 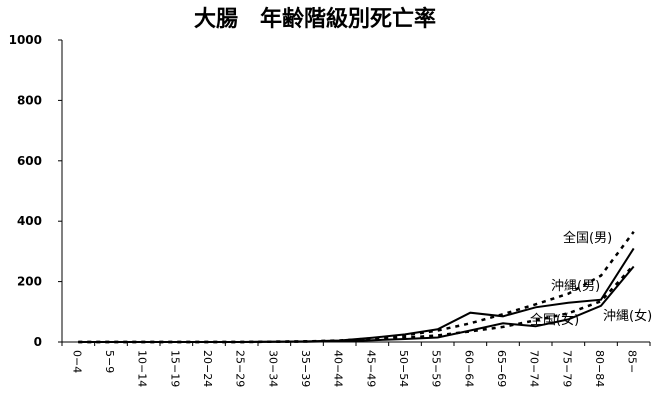 I want to click on x-tick-label: 35−39, so click(x=305, y=368).